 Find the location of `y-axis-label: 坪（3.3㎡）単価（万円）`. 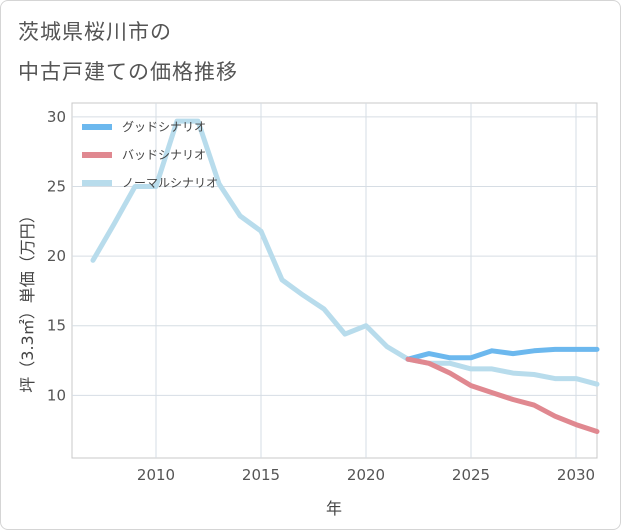

y-axis-label: 坪（3.3㎡）単価（万円） is located at coordinates (27, 299).